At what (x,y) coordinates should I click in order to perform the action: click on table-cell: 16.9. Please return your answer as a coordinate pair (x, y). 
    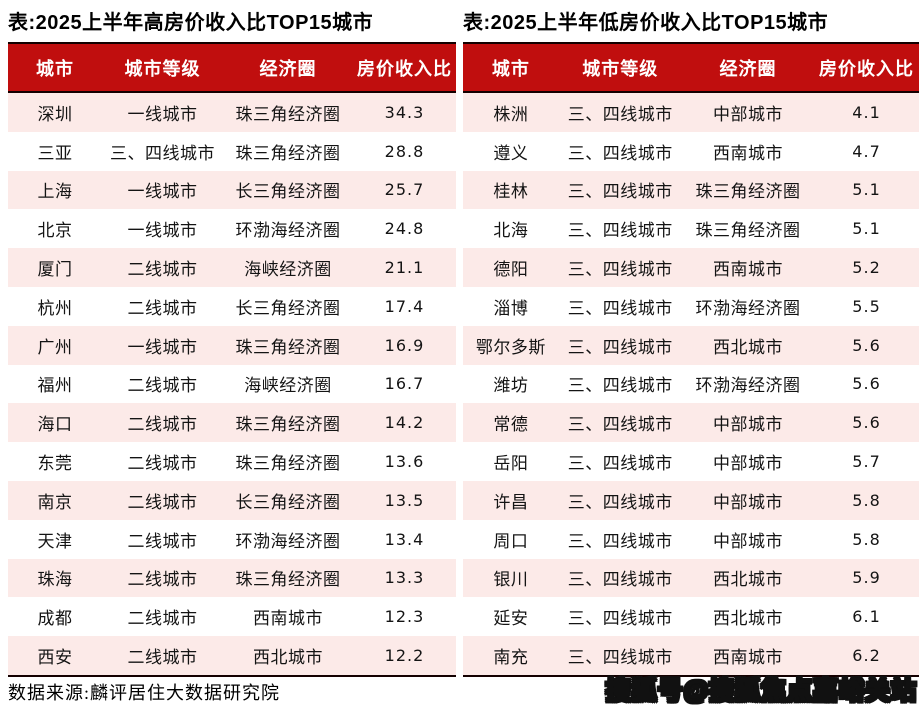
    Looking at the image, I should click on (404, 345).